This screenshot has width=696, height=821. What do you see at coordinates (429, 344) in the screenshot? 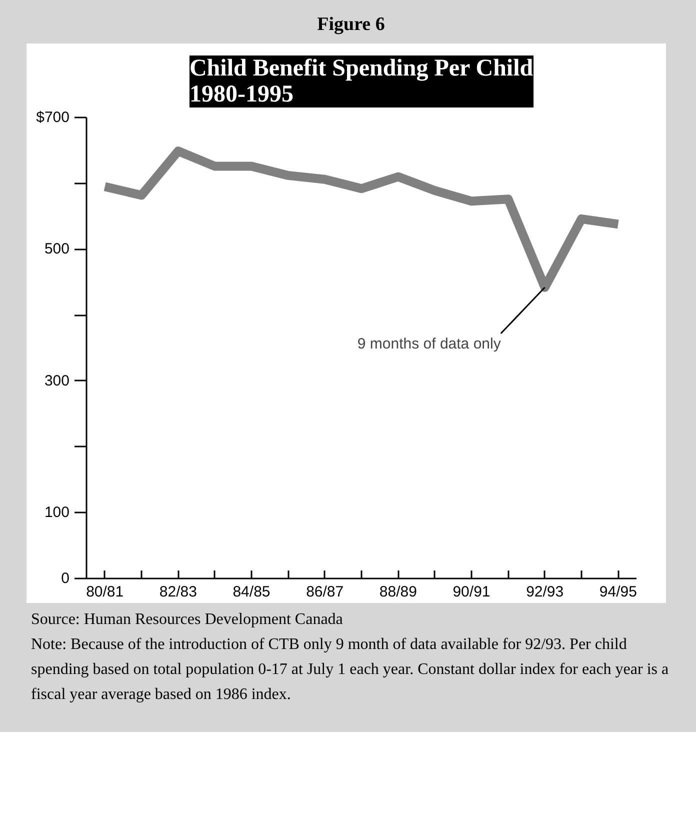
I see `annotation: 9 months of data only` at bounding box center [429, 344].